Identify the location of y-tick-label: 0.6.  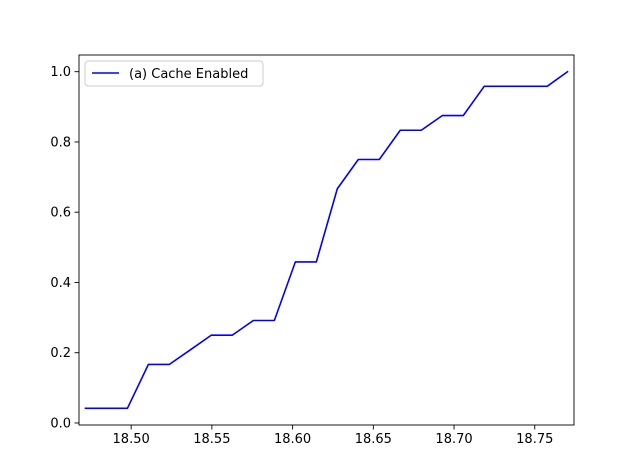
(60, 213).